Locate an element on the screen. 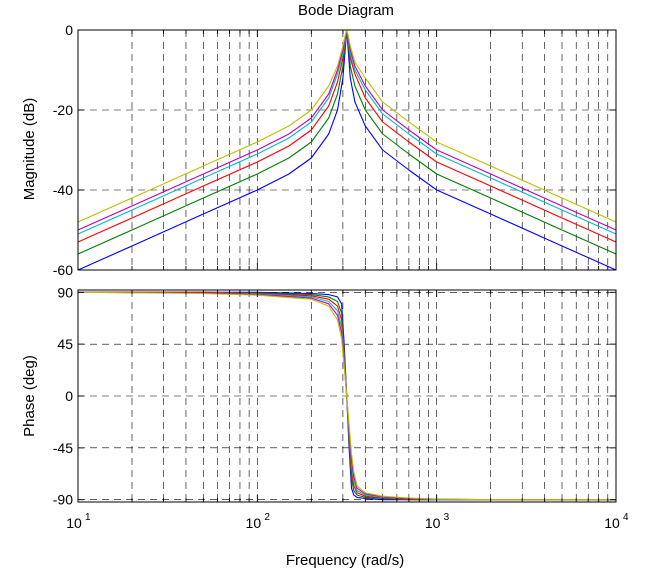 The height and width of the screenshot is (576, 654). magnitude-y-tick-label: -40 is located at coordinates (63, 190).